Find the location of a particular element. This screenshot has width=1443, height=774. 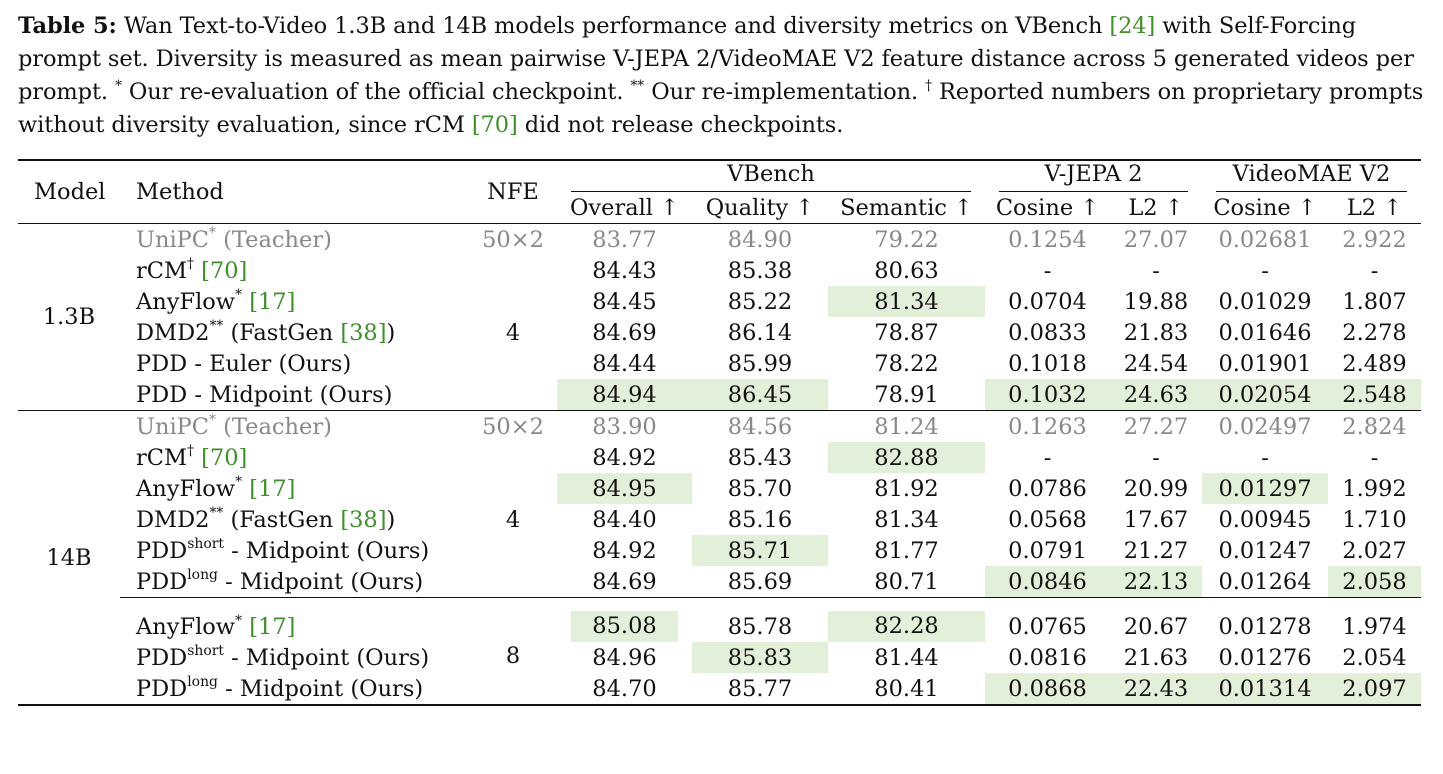

header-l2: L2 ↑ is located at coordinates (1156, 208).